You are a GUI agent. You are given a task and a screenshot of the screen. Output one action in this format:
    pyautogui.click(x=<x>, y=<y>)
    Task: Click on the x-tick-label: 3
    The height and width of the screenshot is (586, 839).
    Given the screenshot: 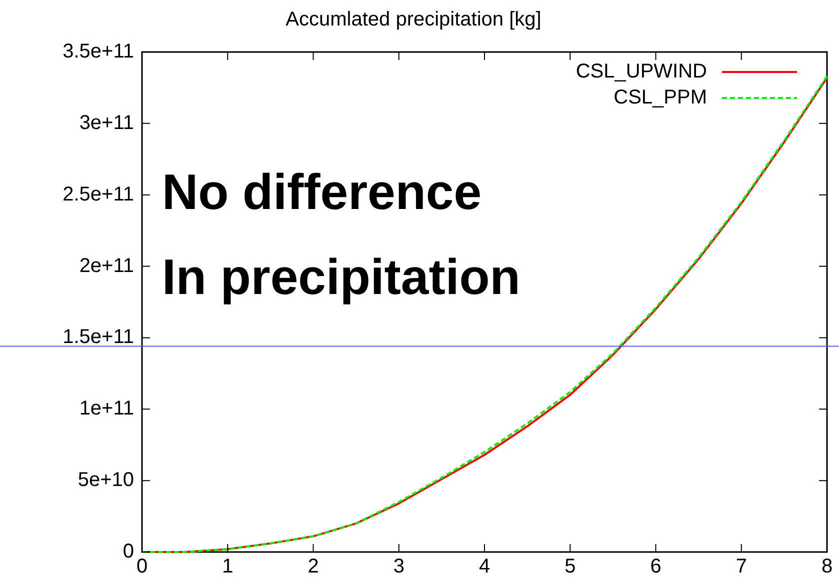 What is the action you would take?
    pyautogui.click(x=398, y=567)
    